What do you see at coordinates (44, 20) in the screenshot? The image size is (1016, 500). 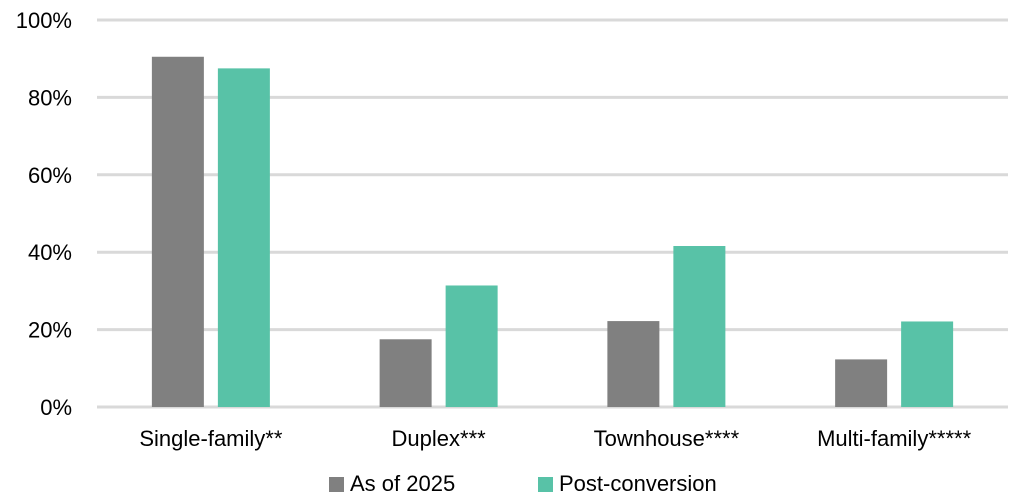 I see `y-tick-label: 100%` at bounding box center [44, 20].